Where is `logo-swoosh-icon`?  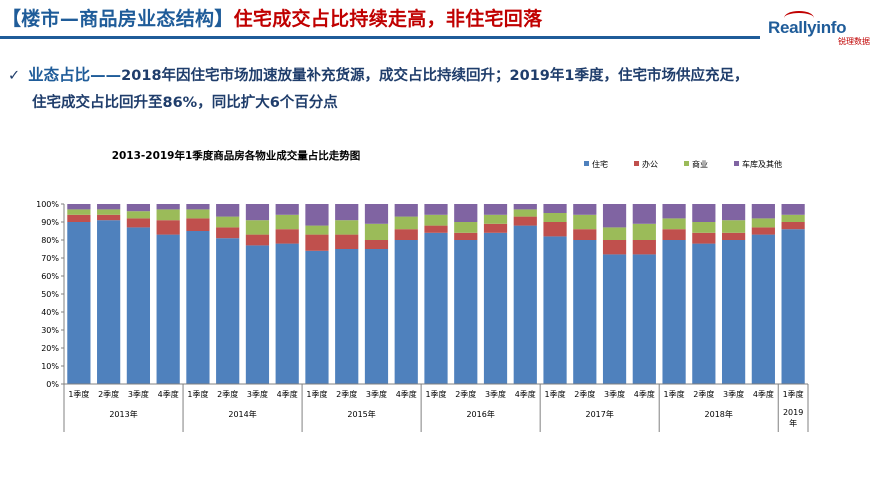
logo-swoosh-icon is located at coordinates (799, 18).